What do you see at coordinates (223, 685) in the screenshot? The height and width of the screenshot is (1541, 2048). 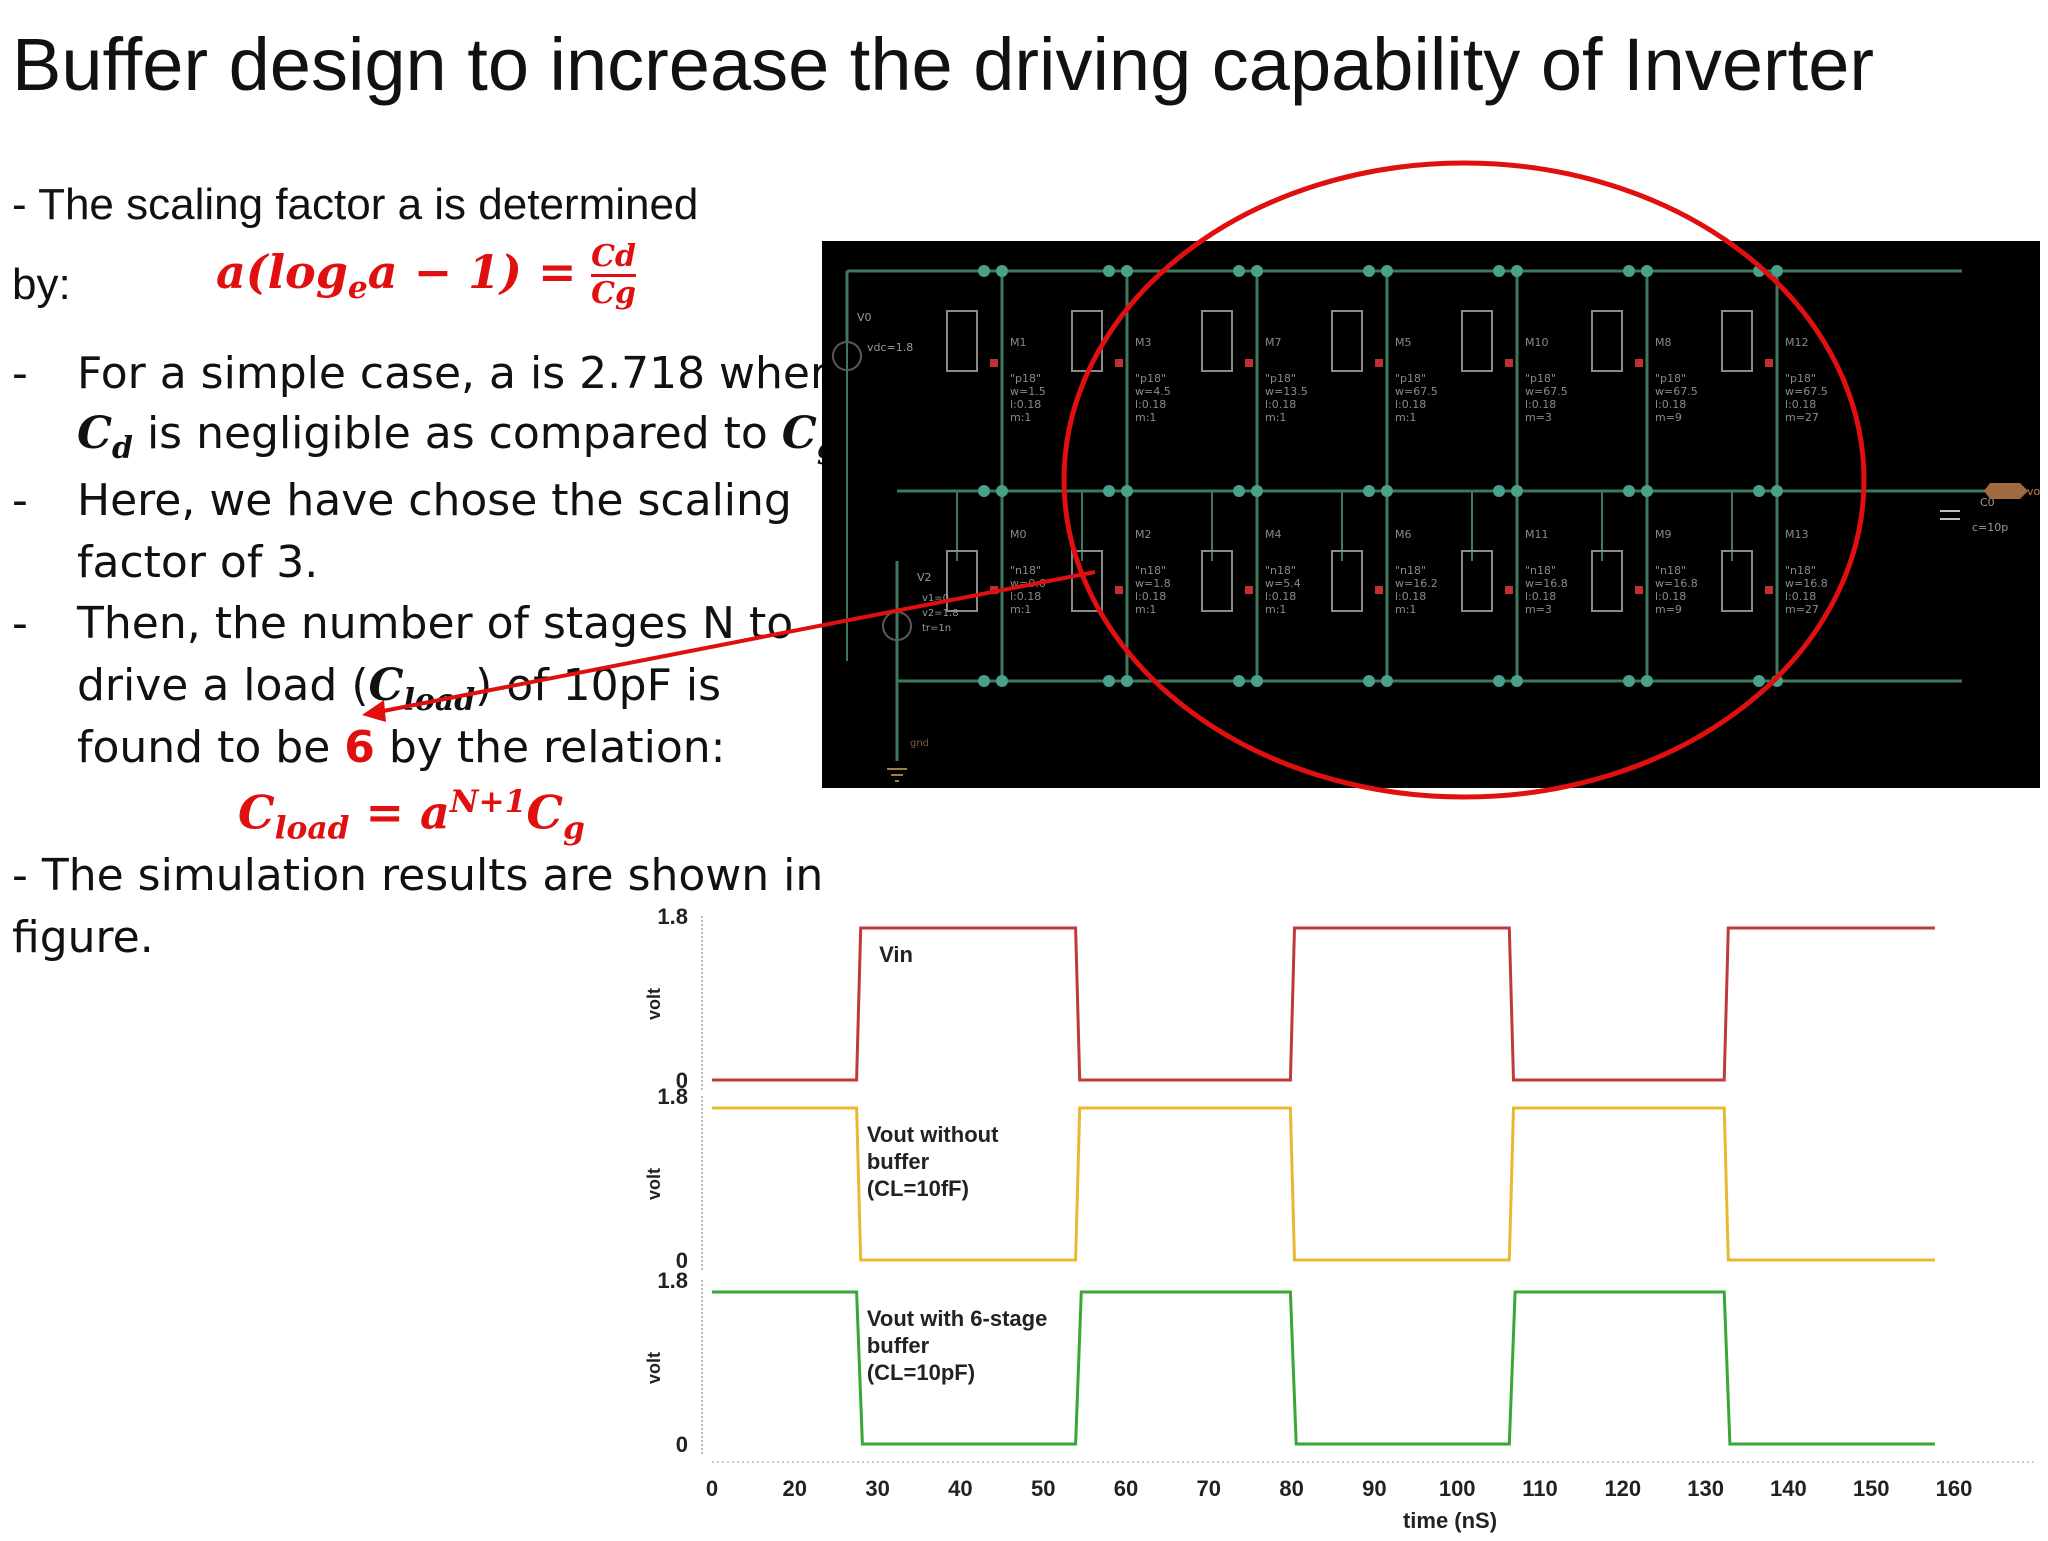 I see `stages-line2a: drive a load (` at bounding box center [223, 685].